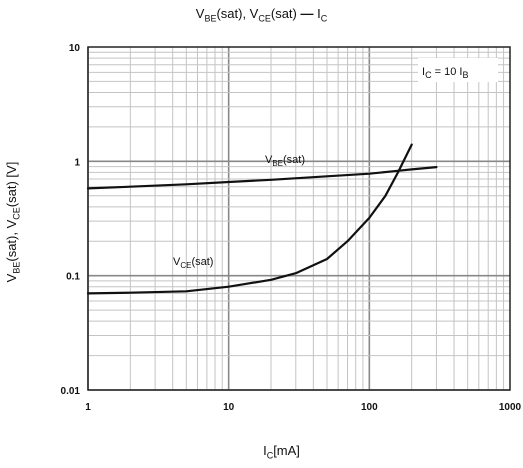 This screenshot has height=468, width=523. Describe the element at coordinates (71, 391) in the screenshot. I see `y-tick-label: 0.01` at that location.